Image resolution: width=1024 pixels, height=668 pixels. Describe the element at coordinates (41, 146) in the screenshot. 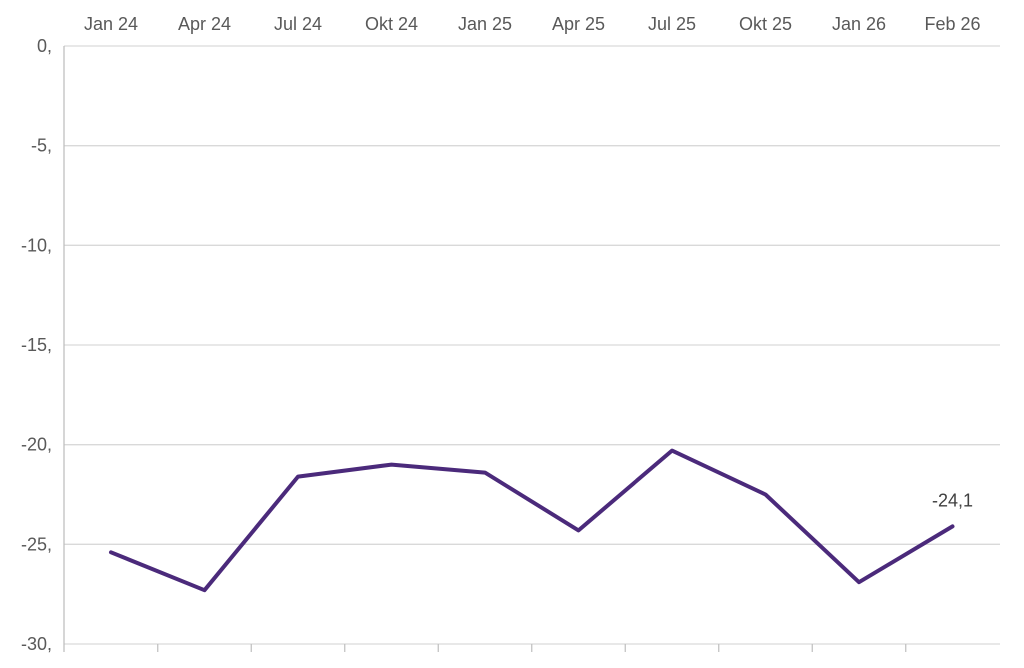

I see `y-tick-label: -5,` at that location.